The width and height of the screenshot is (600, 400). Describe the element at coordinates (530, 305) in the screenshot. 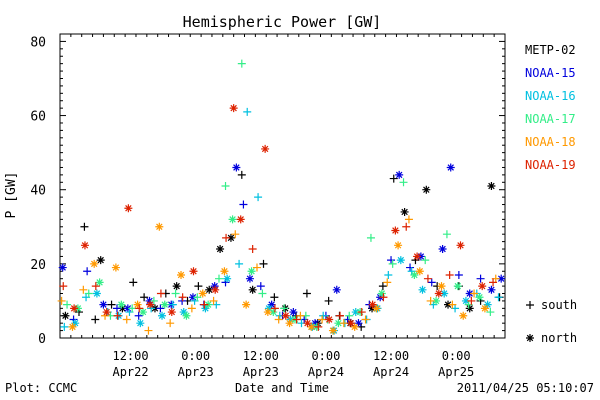

I see `south-symbol` at that location.